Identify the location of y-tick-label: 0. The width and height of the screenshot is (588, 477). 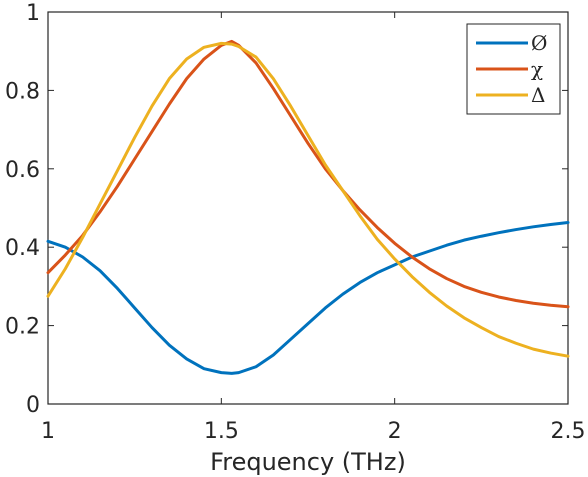
(33, 405).